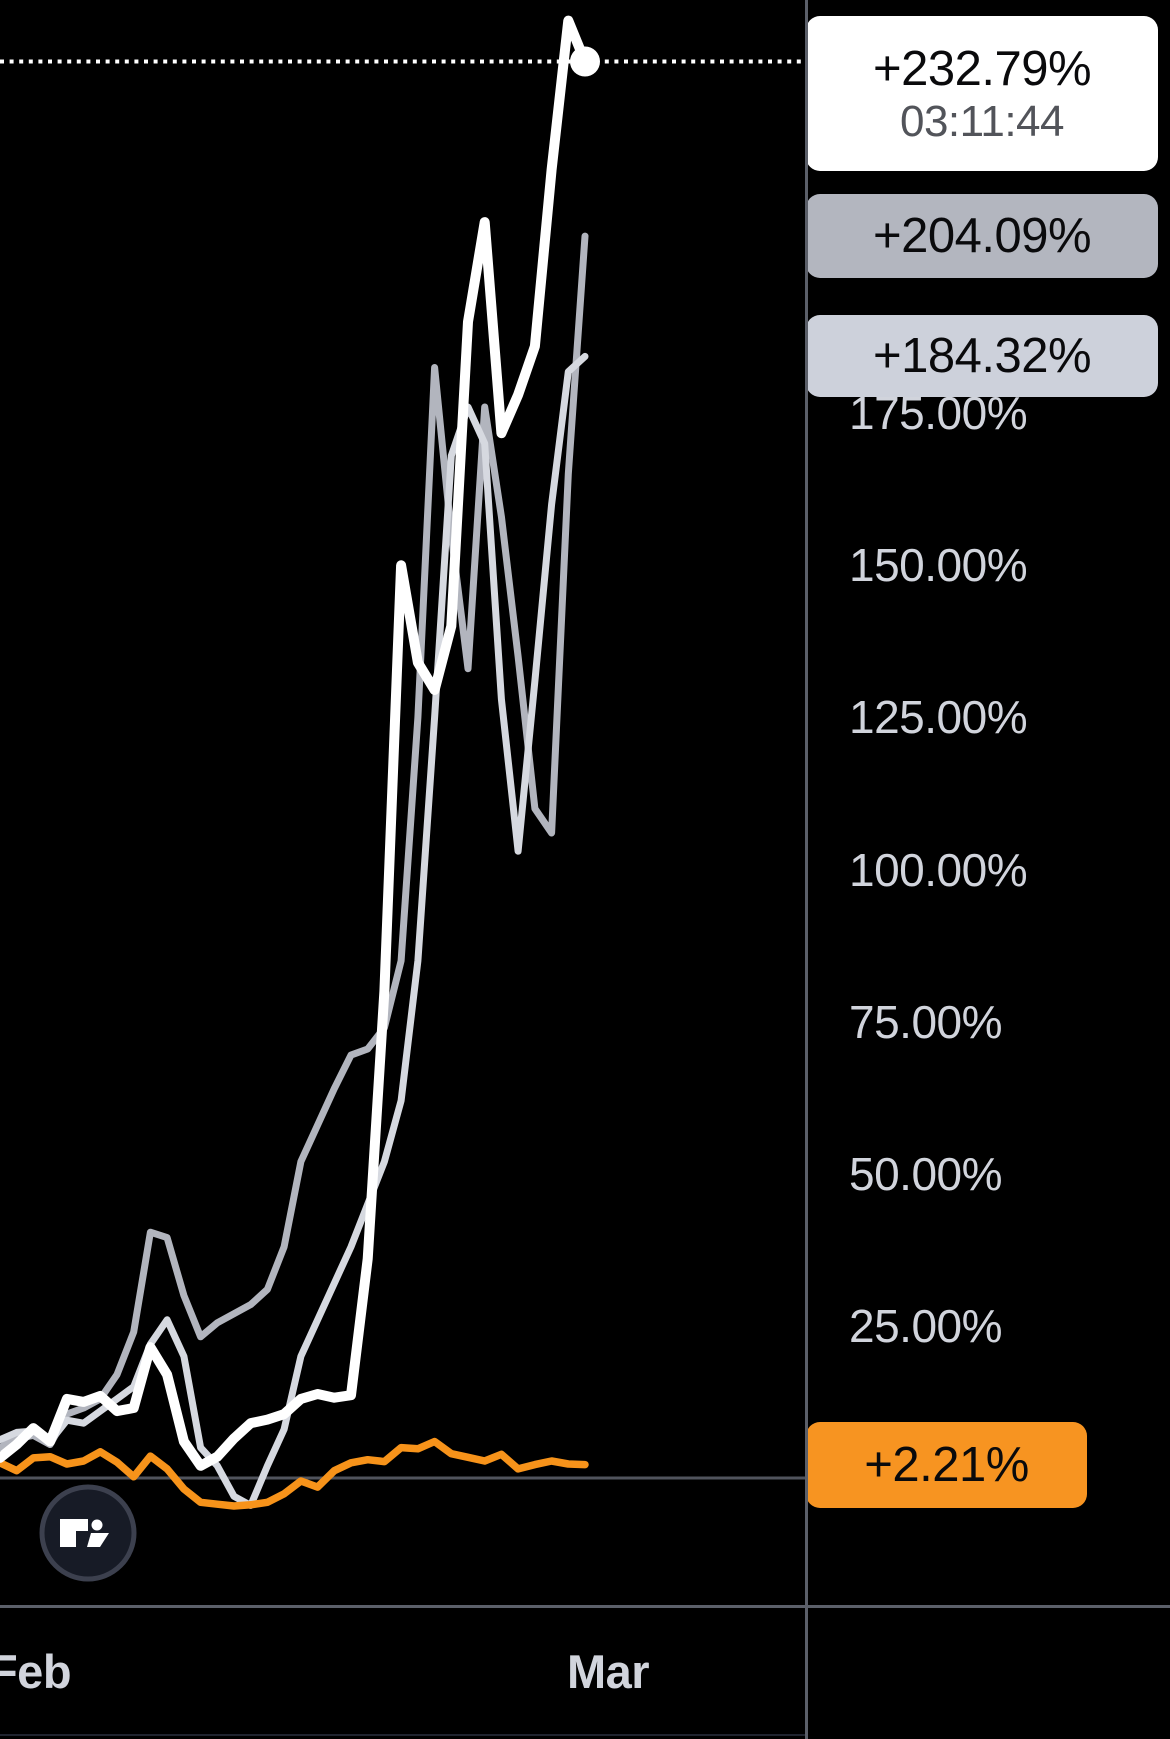  Describe the element at coordinates (608, 1671) in the screenshot. I see `time-axis-label: Mar` at that location.